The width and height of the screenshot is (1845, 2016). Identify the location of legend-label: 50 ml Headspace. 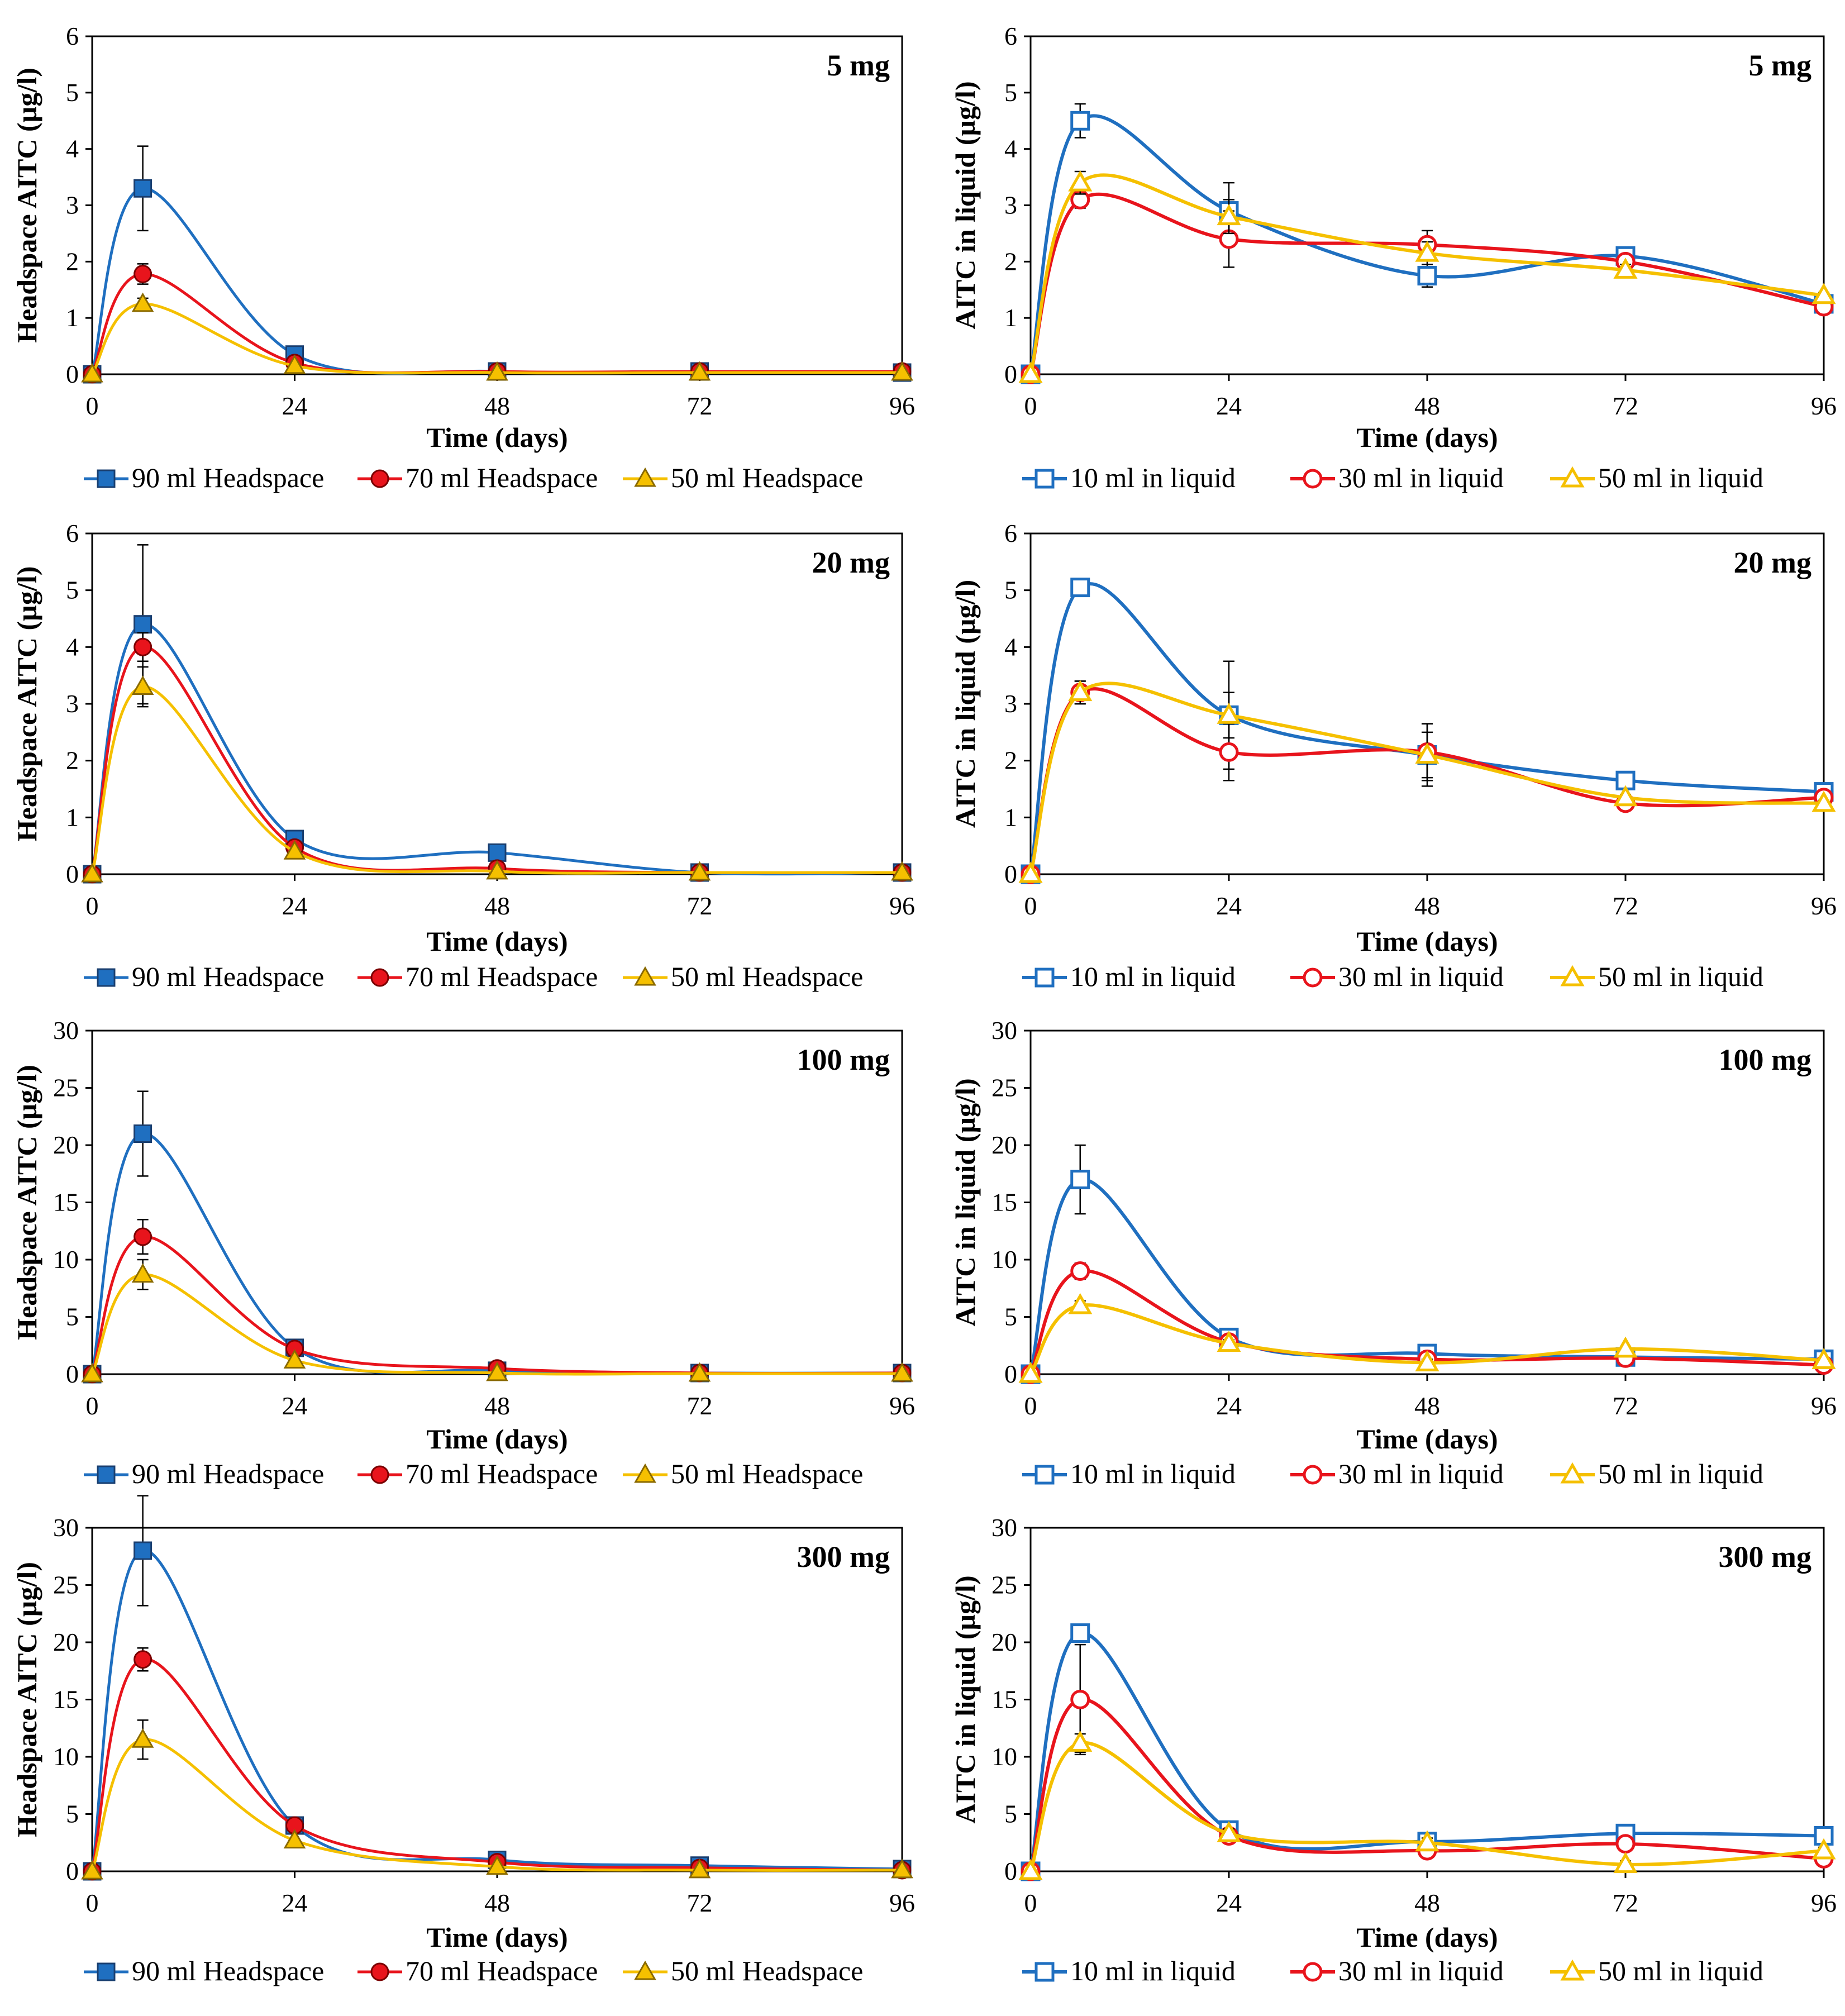
(767, 1473).